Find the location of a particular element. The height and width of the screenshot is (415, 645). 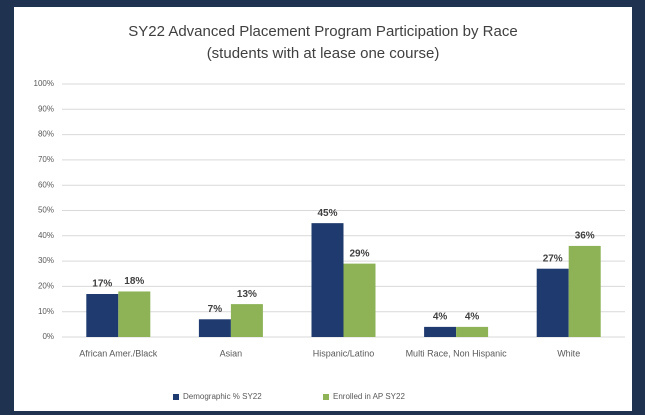

y-tick-label: 30% is located at coordinates (46, 260).